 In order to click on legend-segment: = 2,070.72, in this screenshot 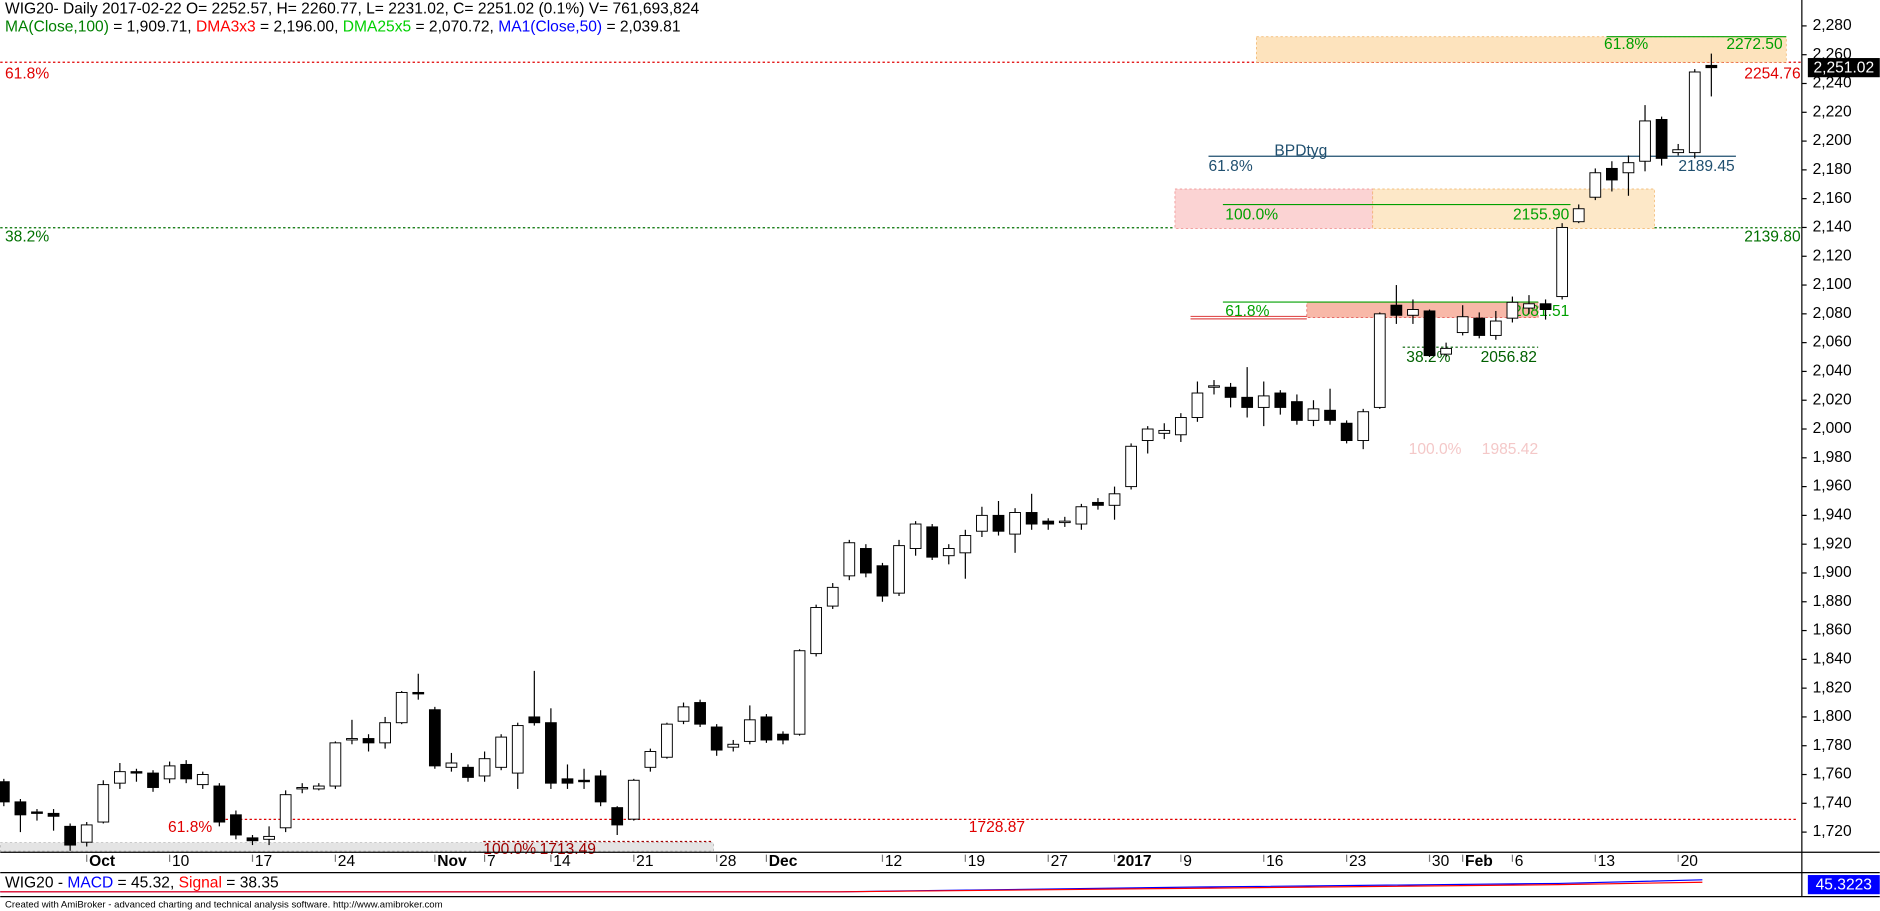, I will do `click(454, 27)`.